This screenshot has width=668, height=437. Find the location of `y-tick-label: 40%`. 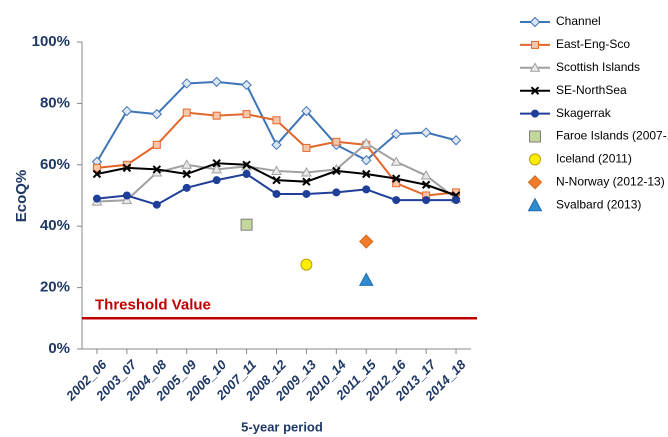

y-tick-label: 40% is located at coordinates (55, 225).